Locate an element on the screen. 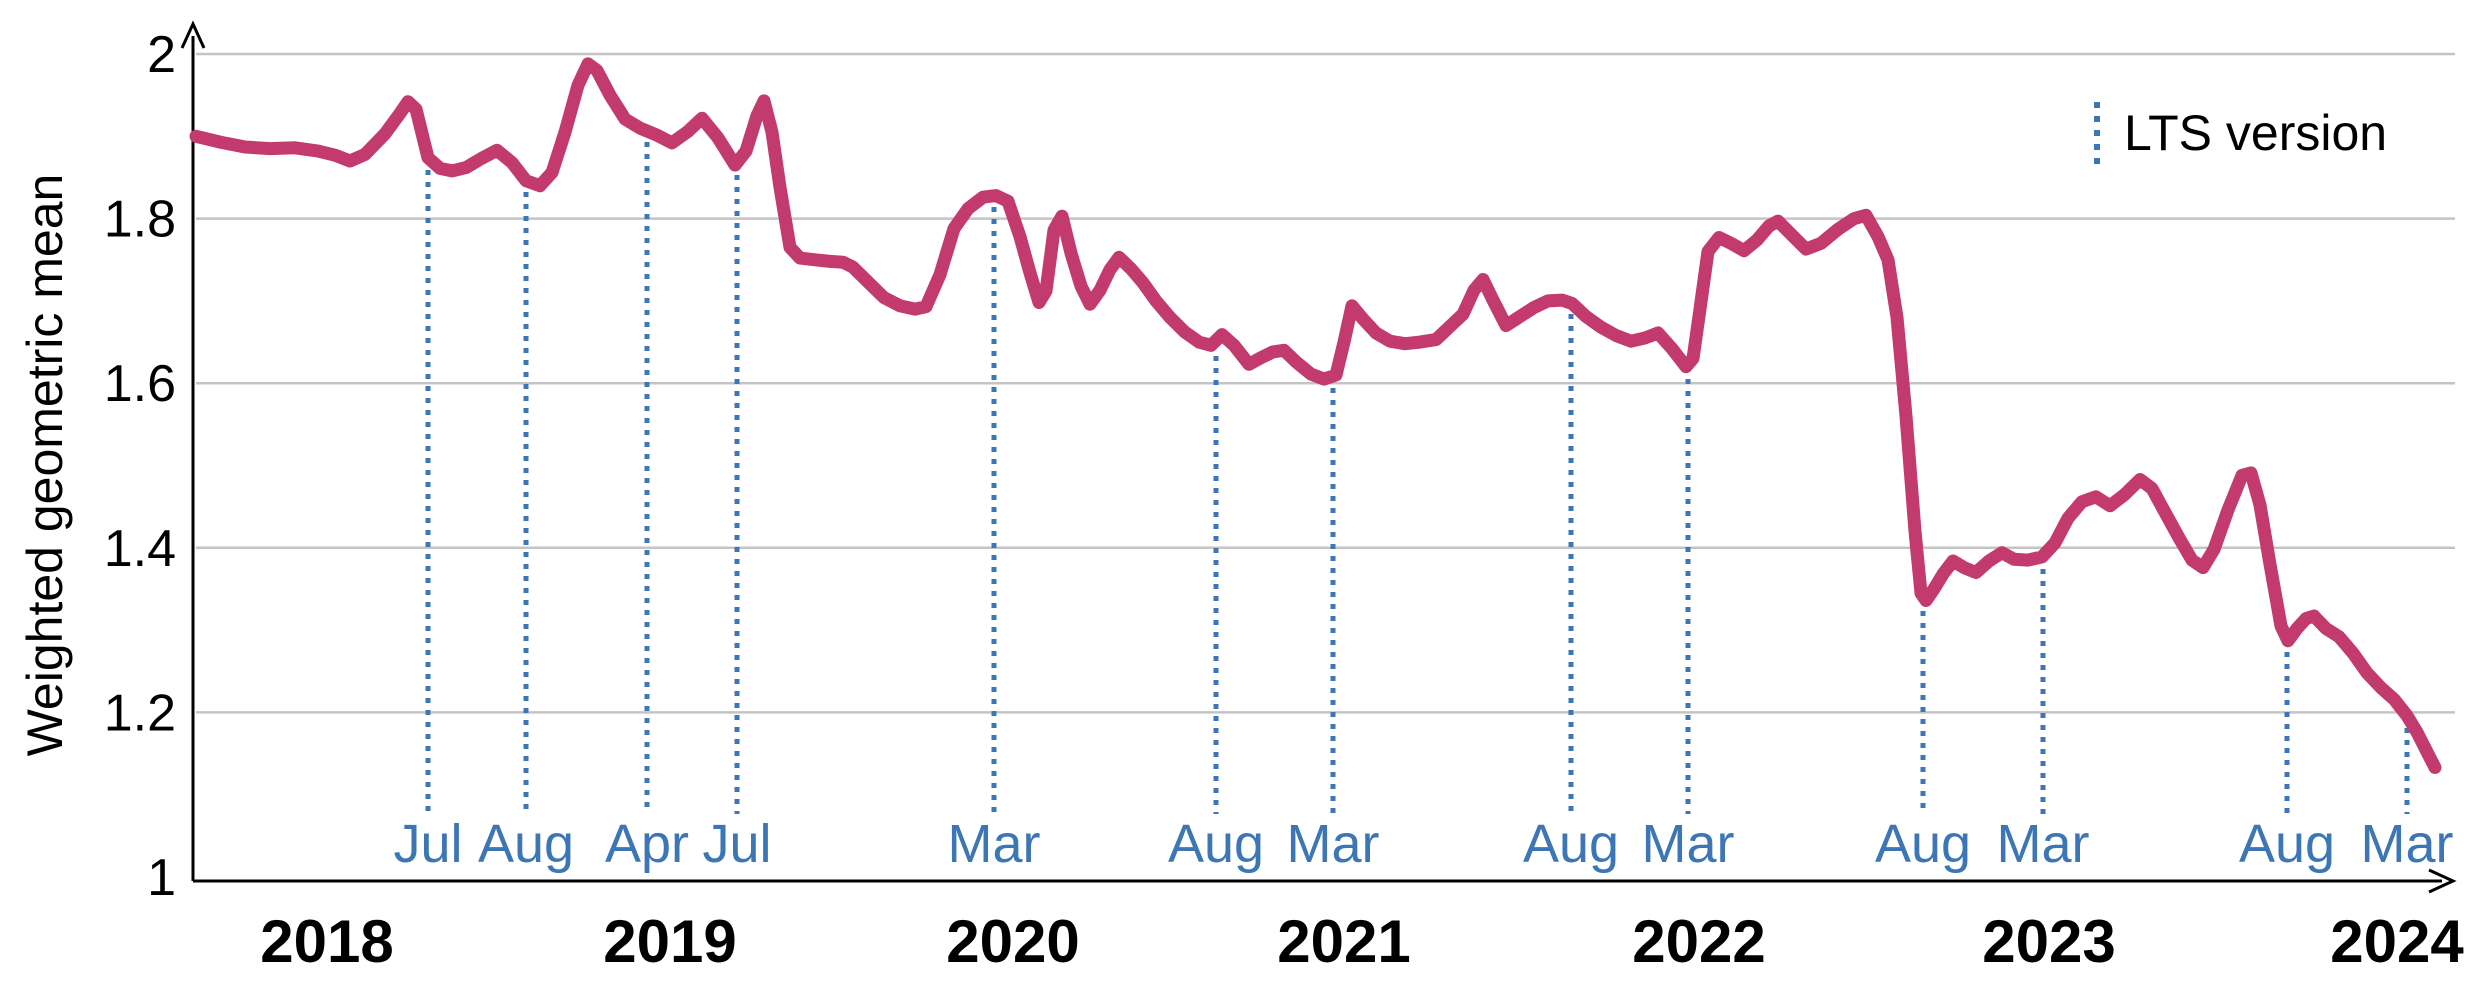  x-tick-labels: 2018 2019 2020 2021 2022 2023 2024 is located at coordinates (1362, 941).